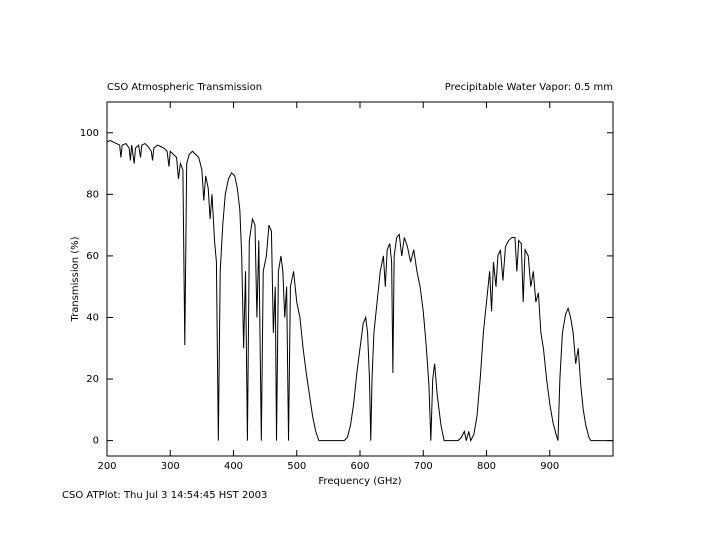 The width and height of the screenshot is (720, 540). I want to click on y-tick-label: 20, so click(92, 379).